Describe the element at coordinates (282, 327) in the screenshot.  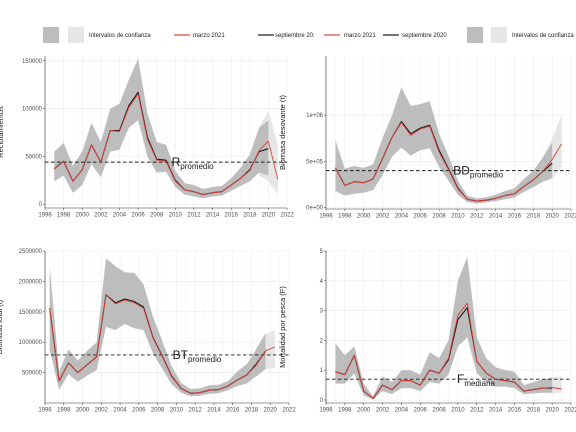
I see `y-axis-label: Mortalidad por pesca (F)` at that location.